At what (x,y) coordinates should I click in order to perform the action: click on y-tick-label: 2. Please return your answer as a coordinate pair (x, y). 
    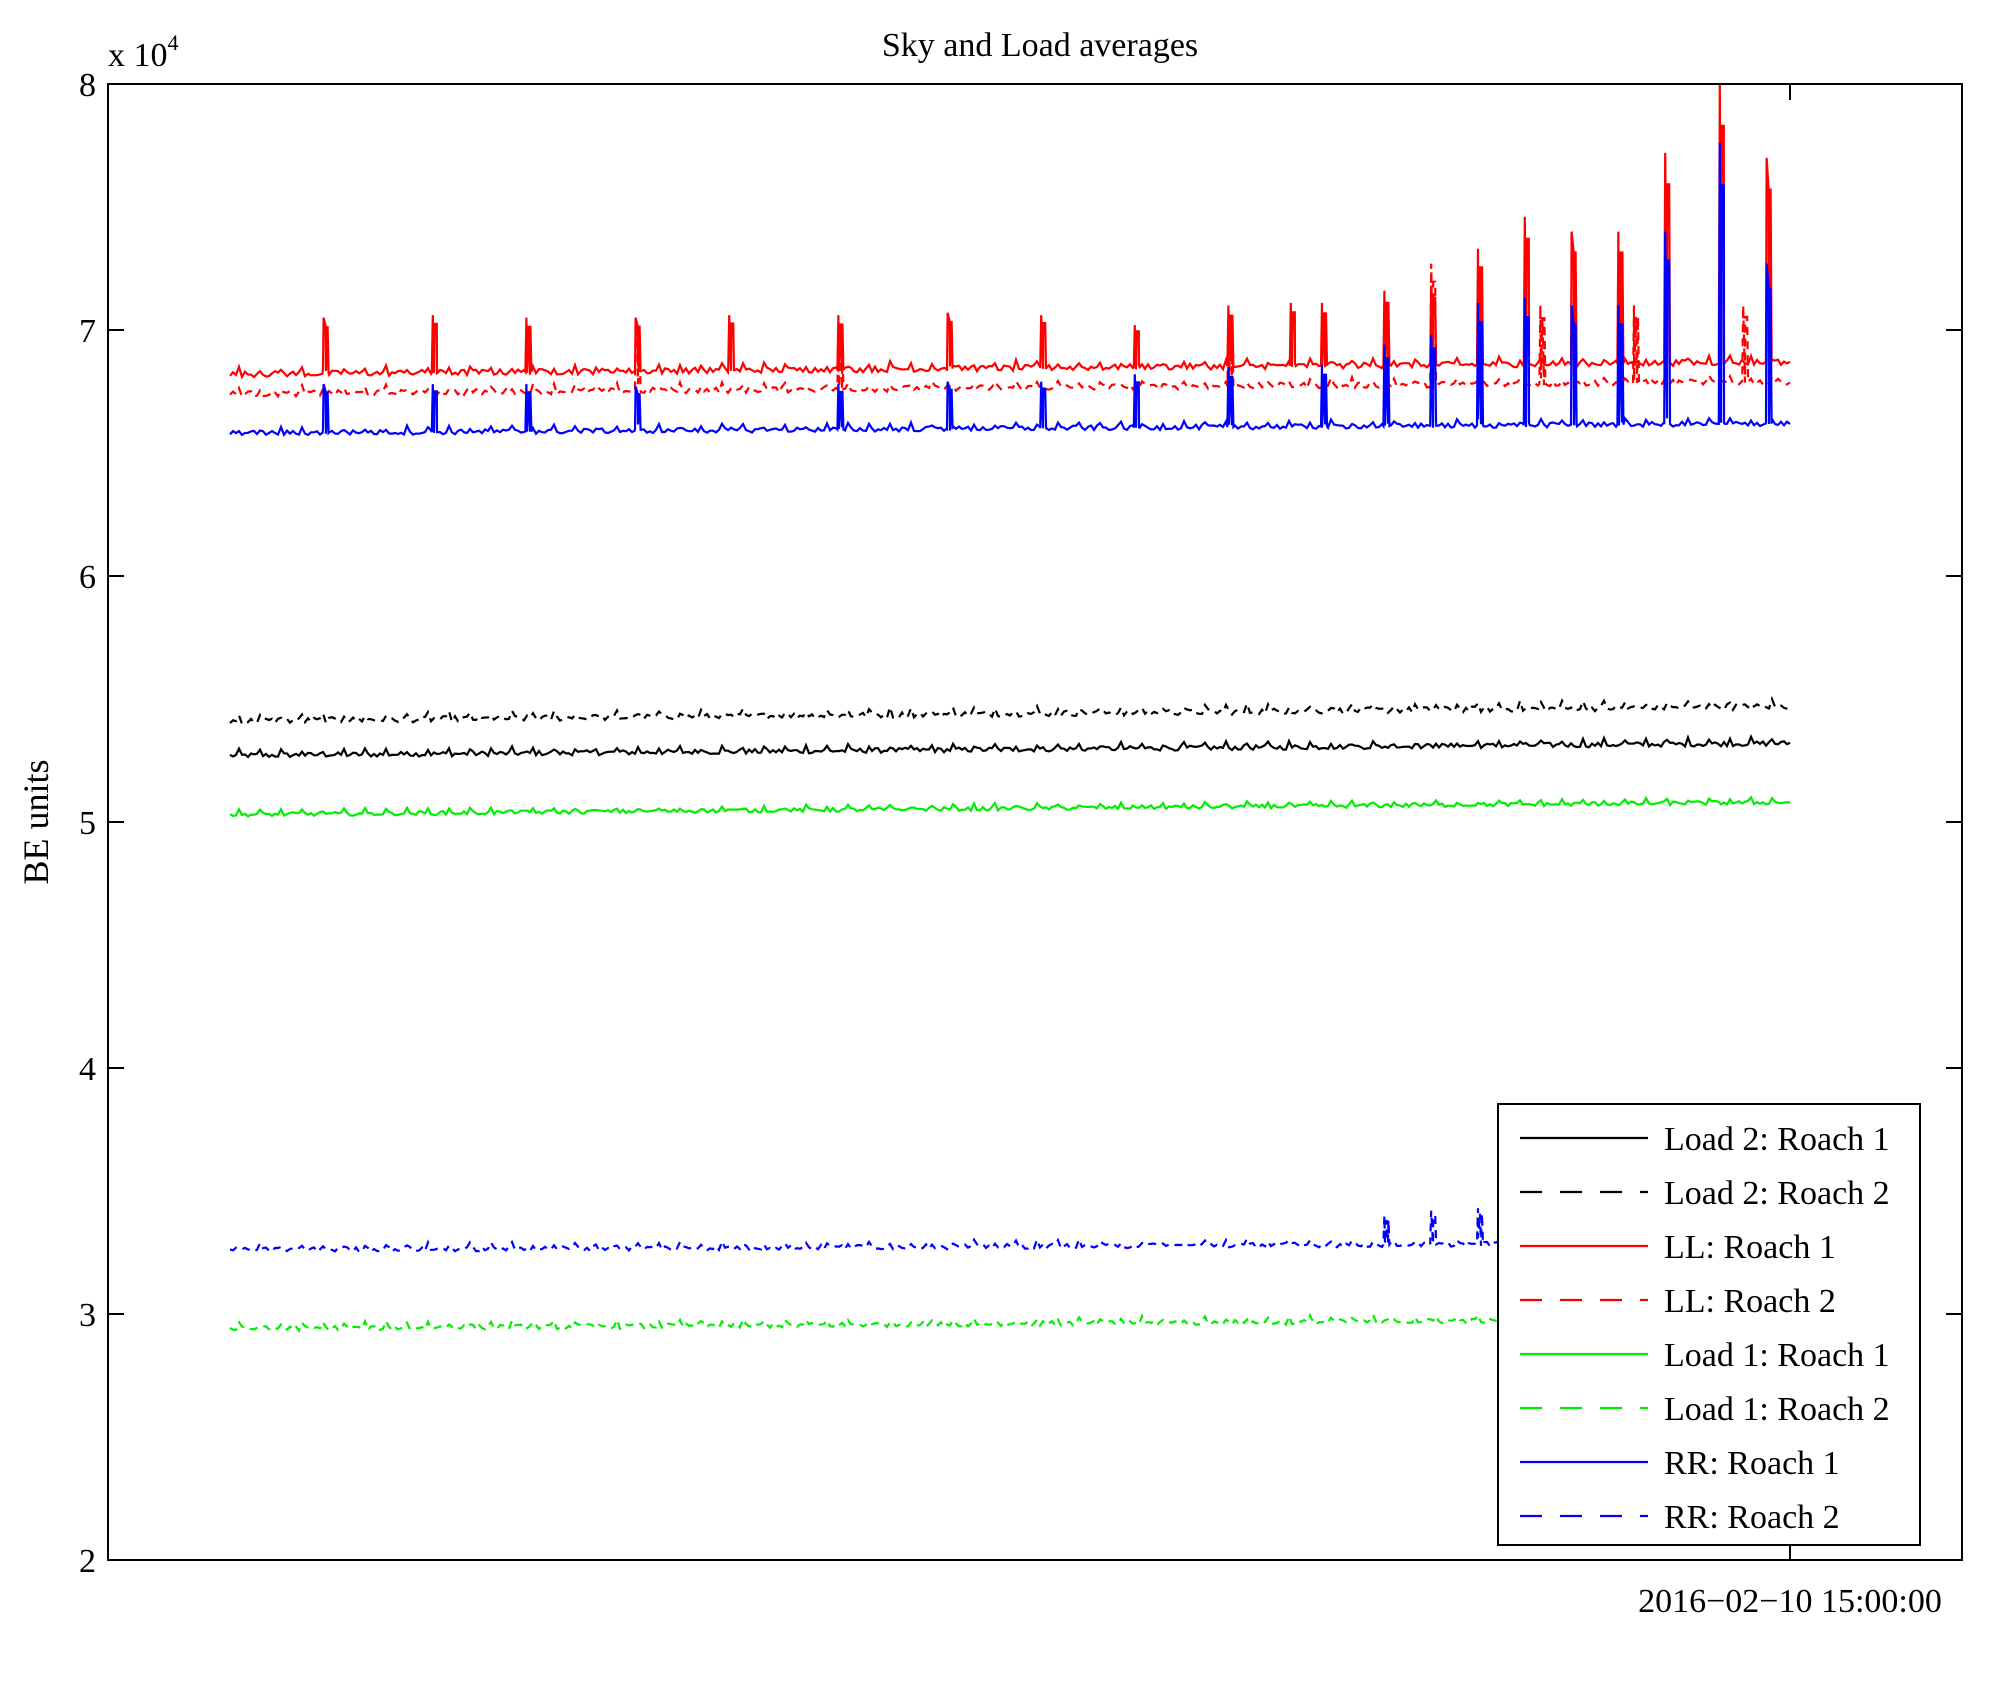
    Looking at the image, I should click on (87, 1561).